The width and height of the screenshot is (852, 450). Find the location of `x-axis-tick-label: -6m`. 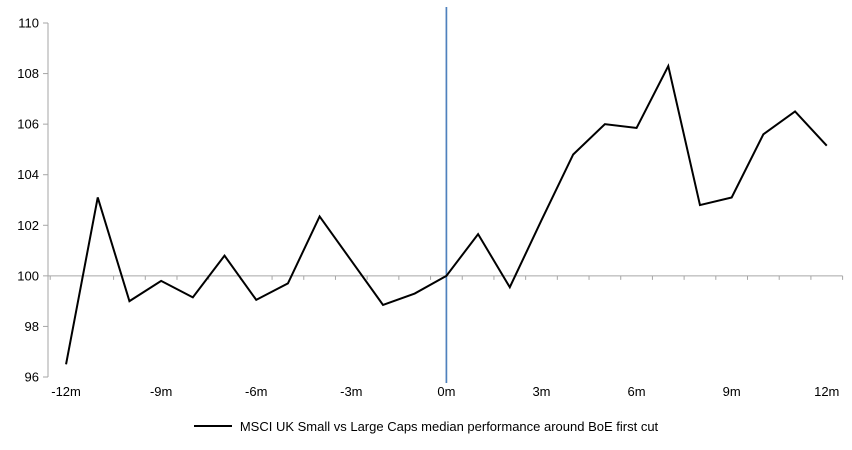

x-axis-tick-label: -6m is located at coordinates (256, 391).